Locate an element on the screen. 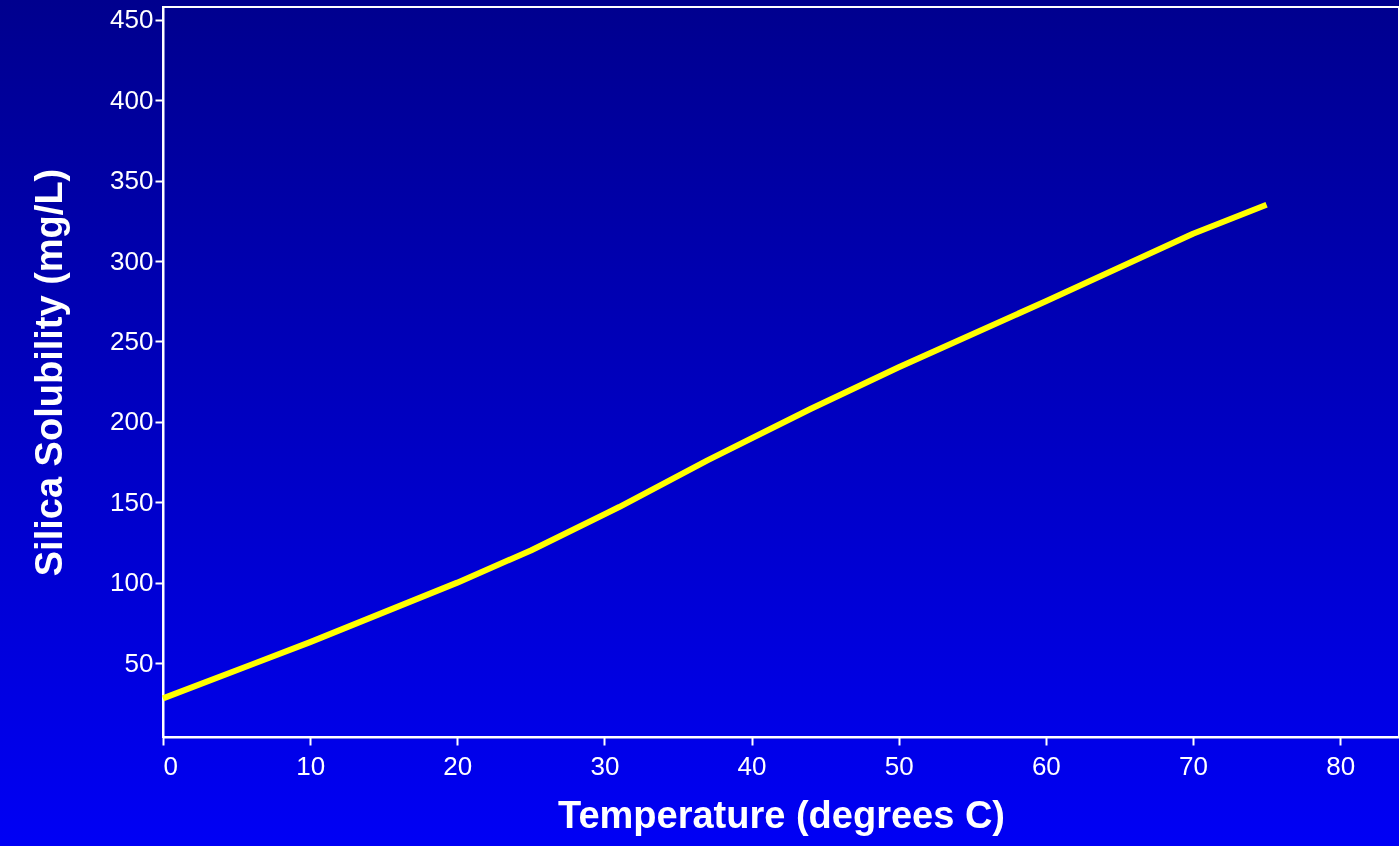 The height and width of the screenshot is (846, 1399). y-tick-label: 250 is located at coordinates (132, 340).